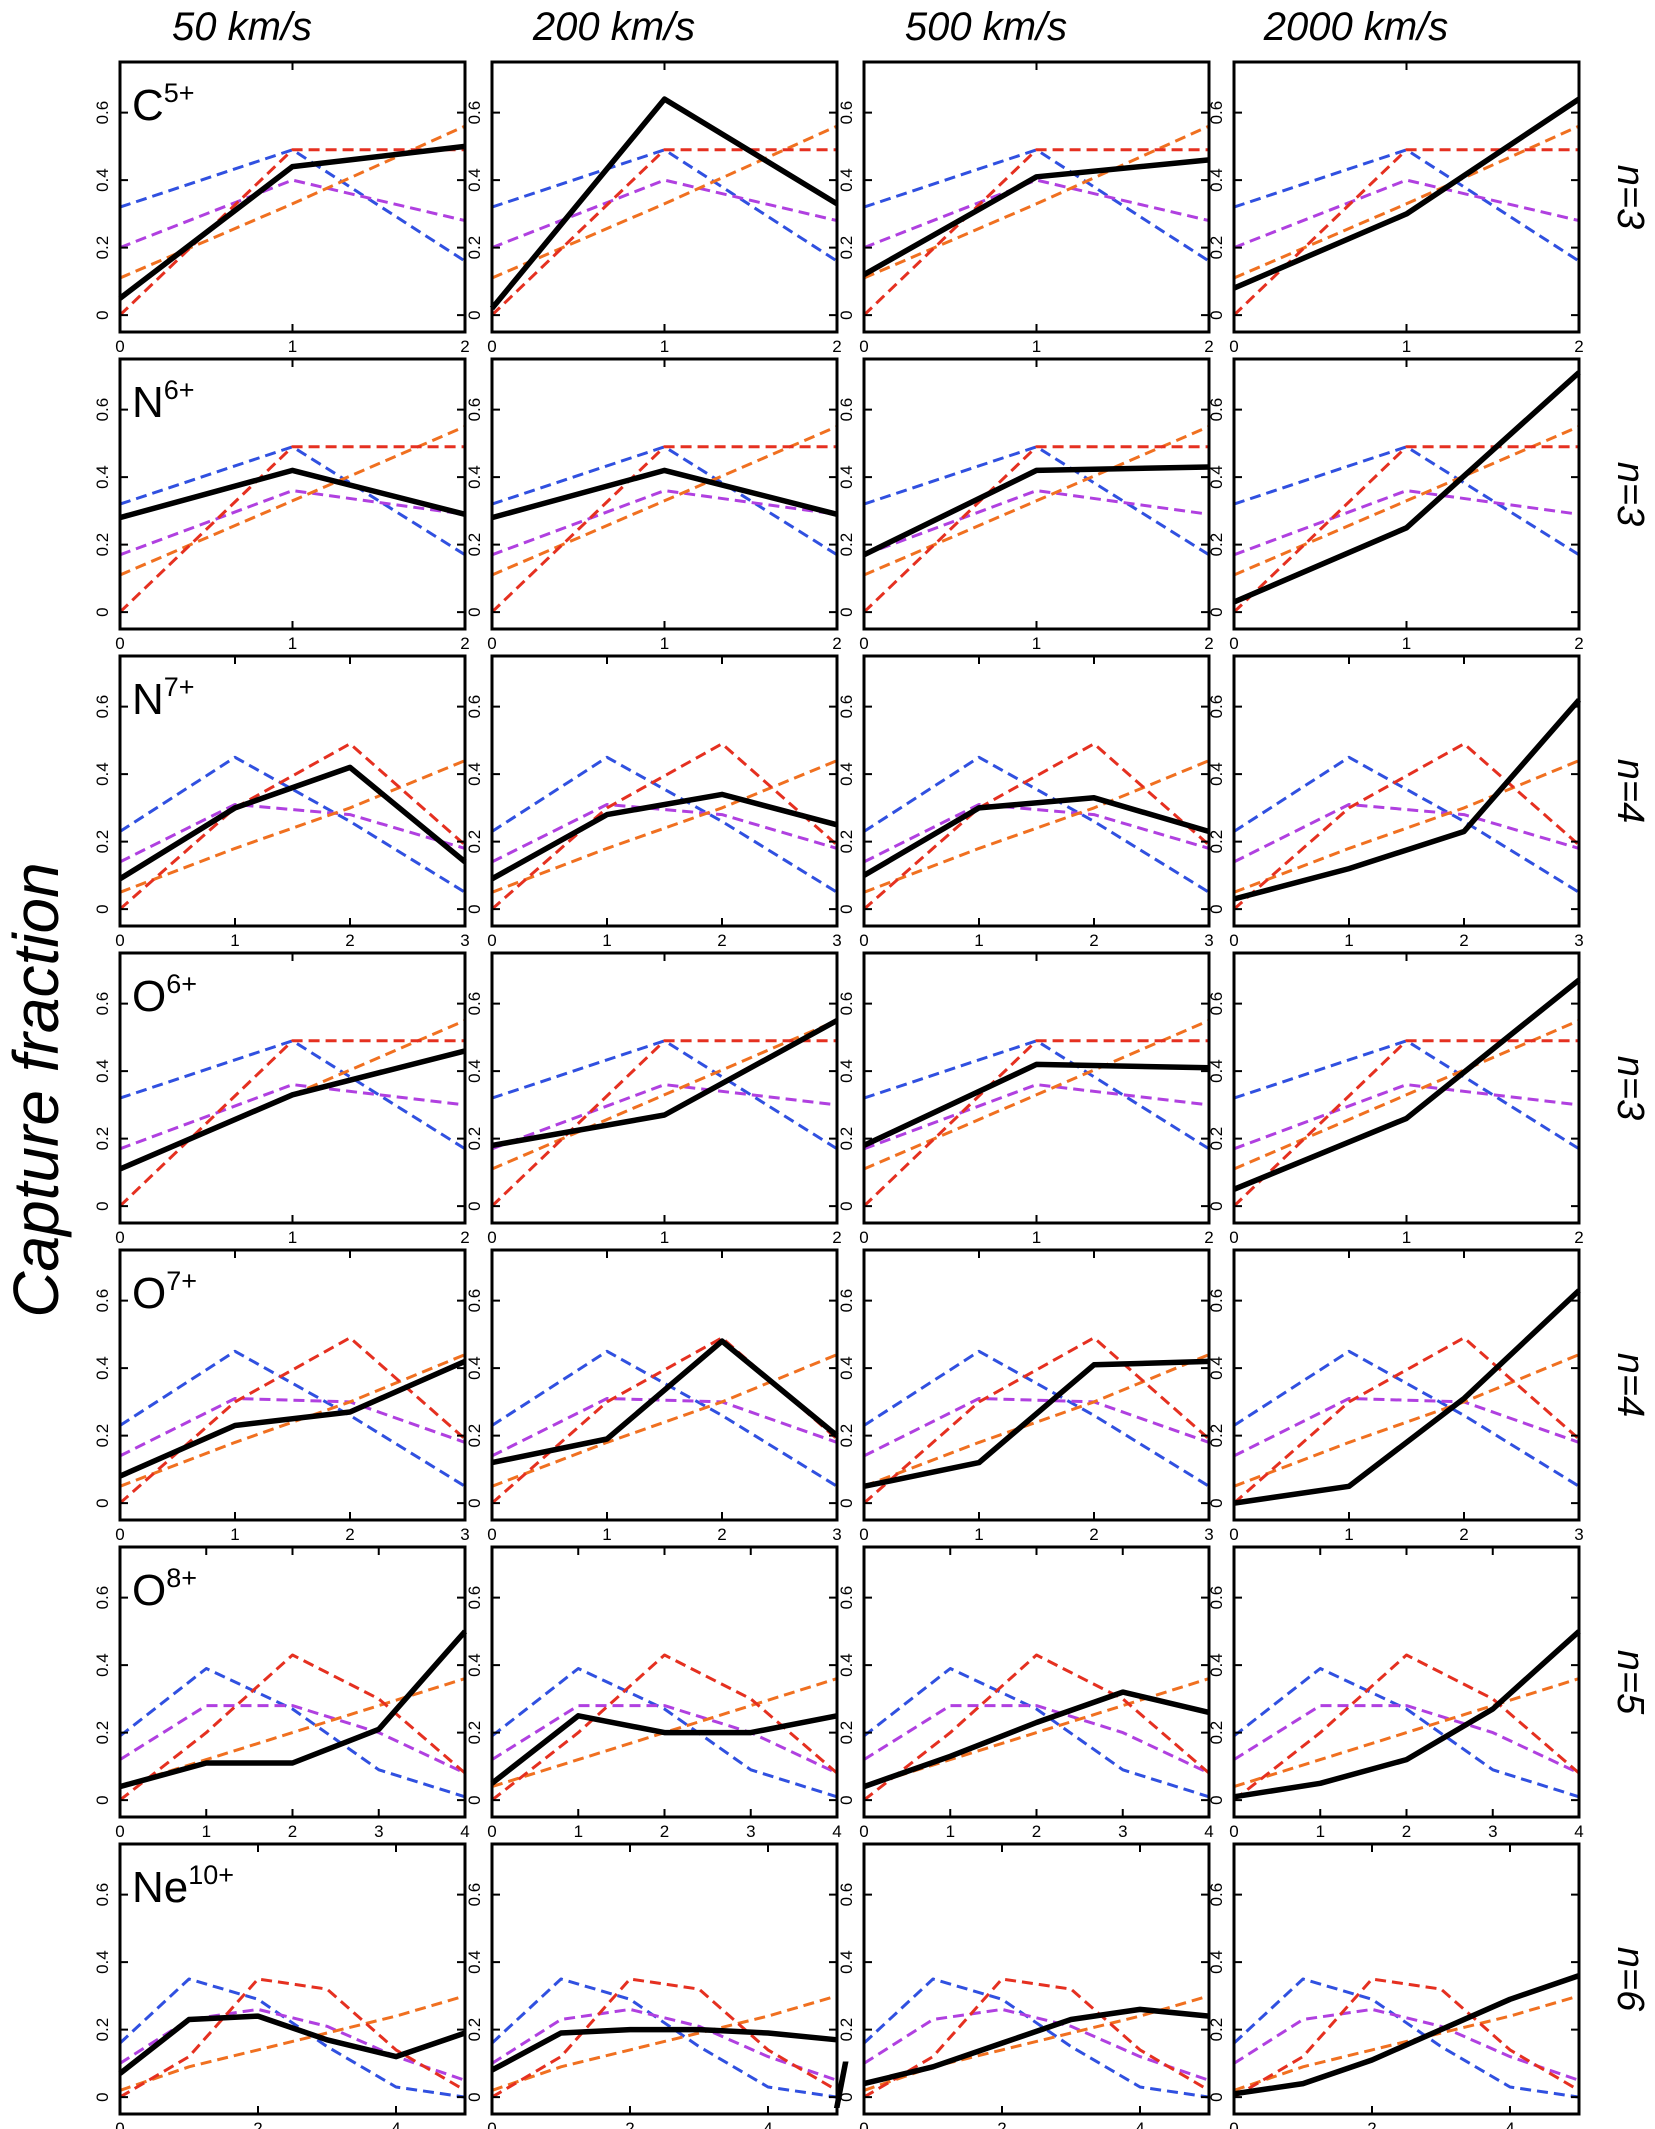 Image resolution: width=1655 pixels, height=2129 pixels. What do you see at coordinates (183, 1886) in the screenshot?
I see `ion-label: Ne10+` at bounding box center [183, 1886].